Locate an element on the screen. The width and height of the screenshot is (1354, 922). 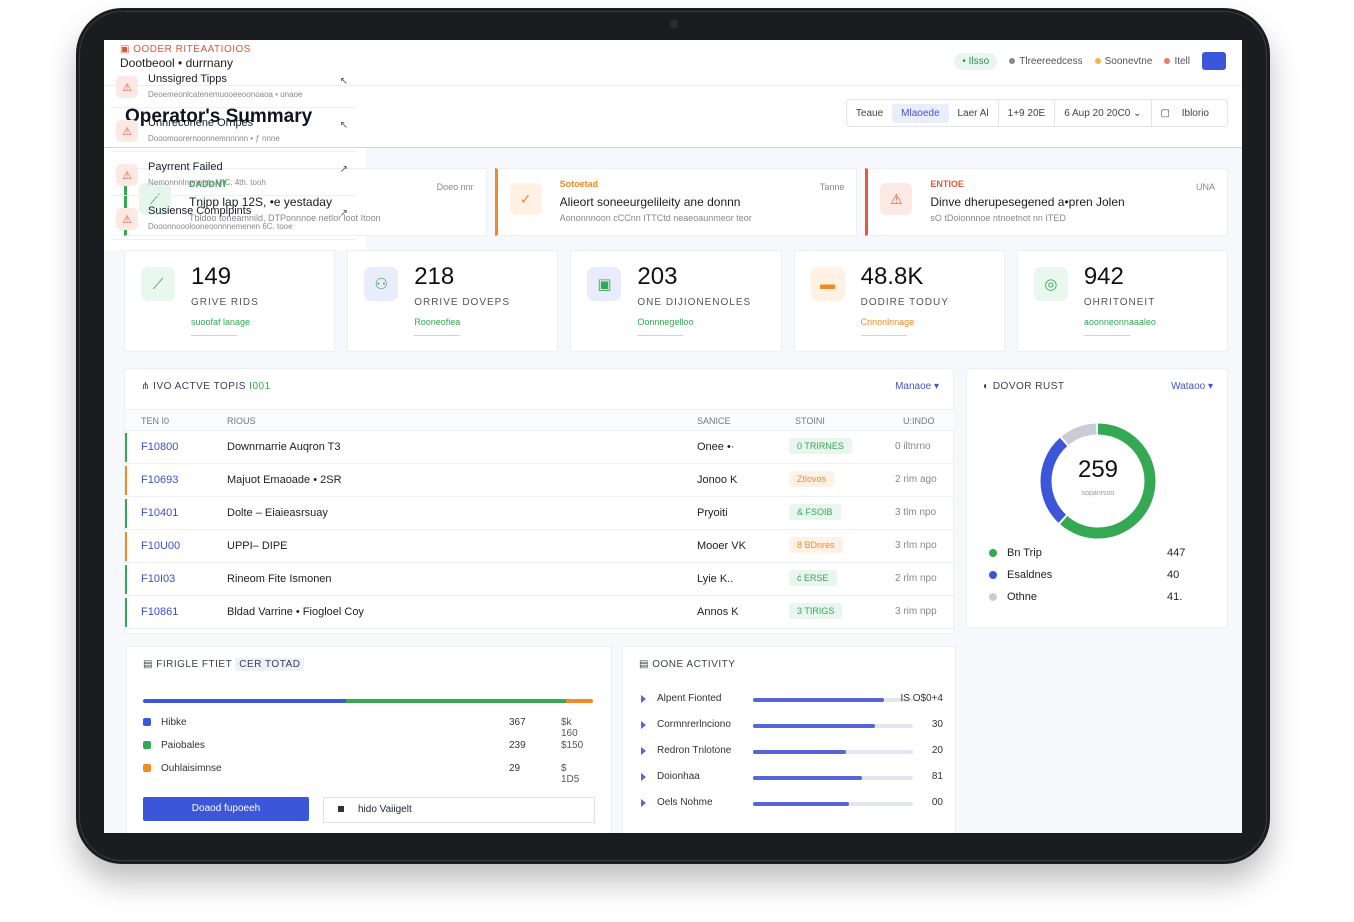
export-button: ▢ Iblorio is located at coordinates (1189, 113).